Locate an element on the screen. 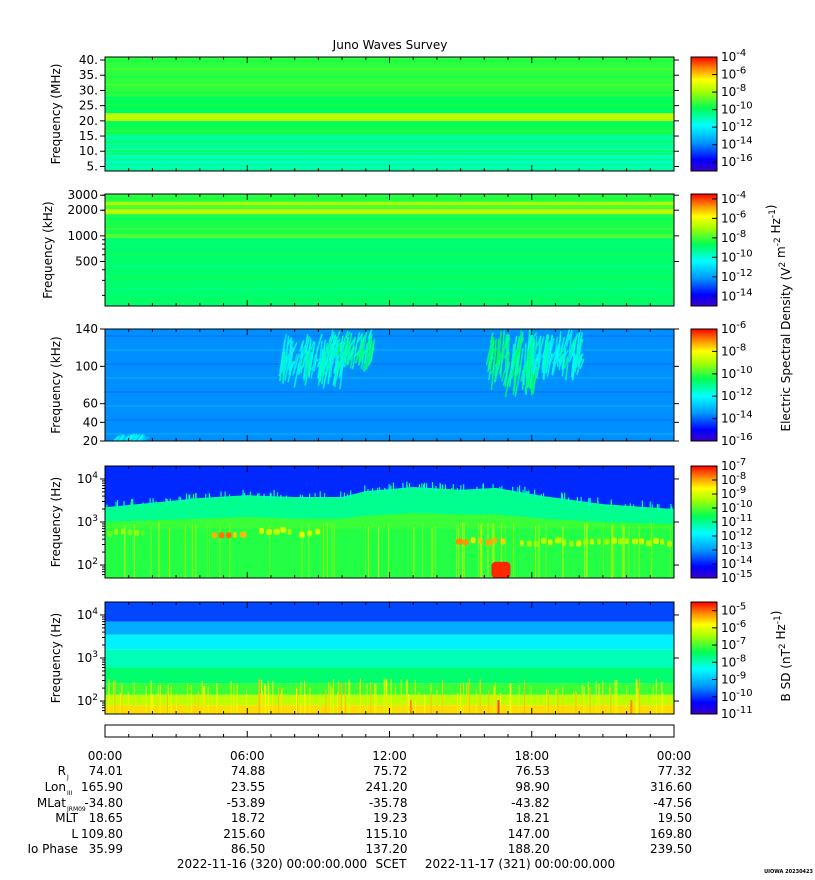 The height and width of the screenshot is (880, 815). ephemeris-value: 165.90 is located at coordinates (102, 787).